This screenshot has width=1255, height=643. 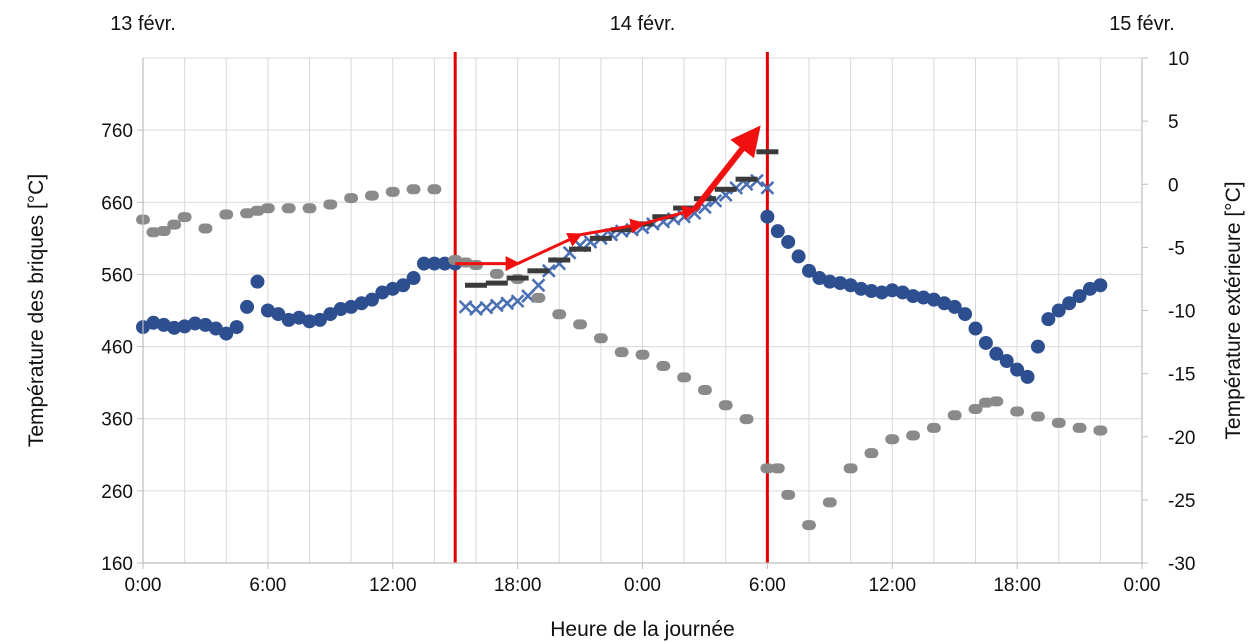 I want to click on y-left-tick-label: 360, so click(x=117, y=420).